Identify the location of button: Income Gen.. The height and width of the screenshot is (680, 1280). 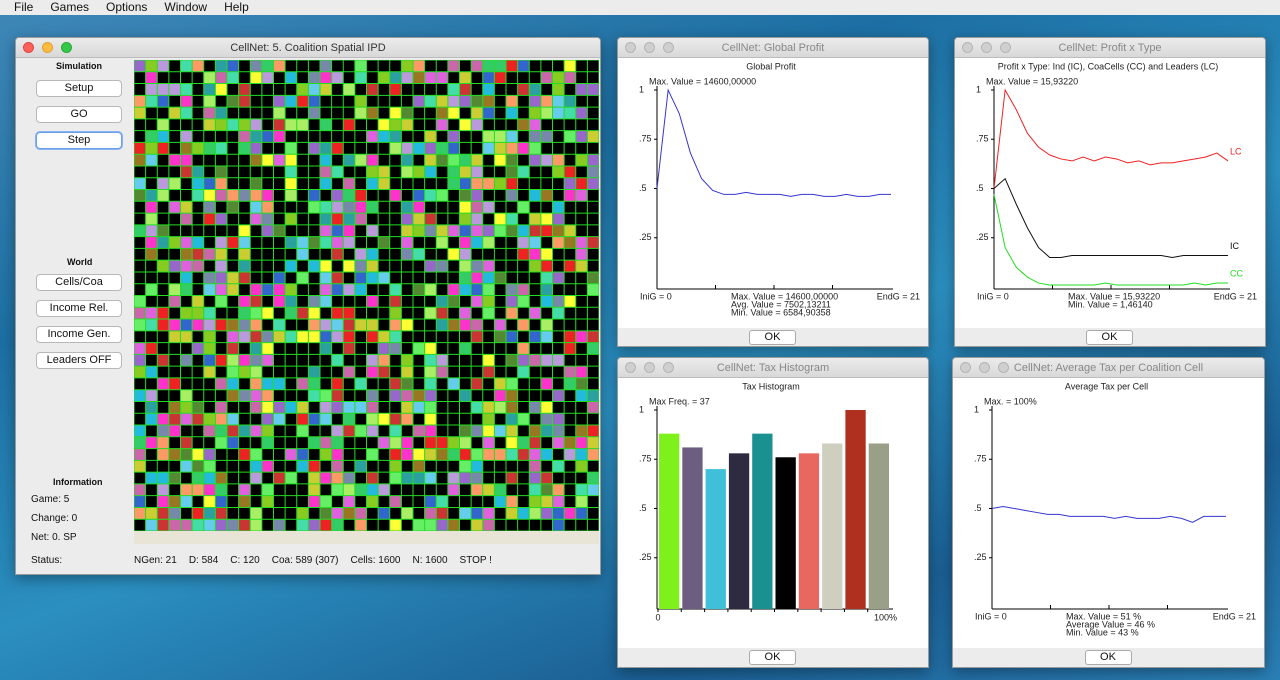
(79, 334).